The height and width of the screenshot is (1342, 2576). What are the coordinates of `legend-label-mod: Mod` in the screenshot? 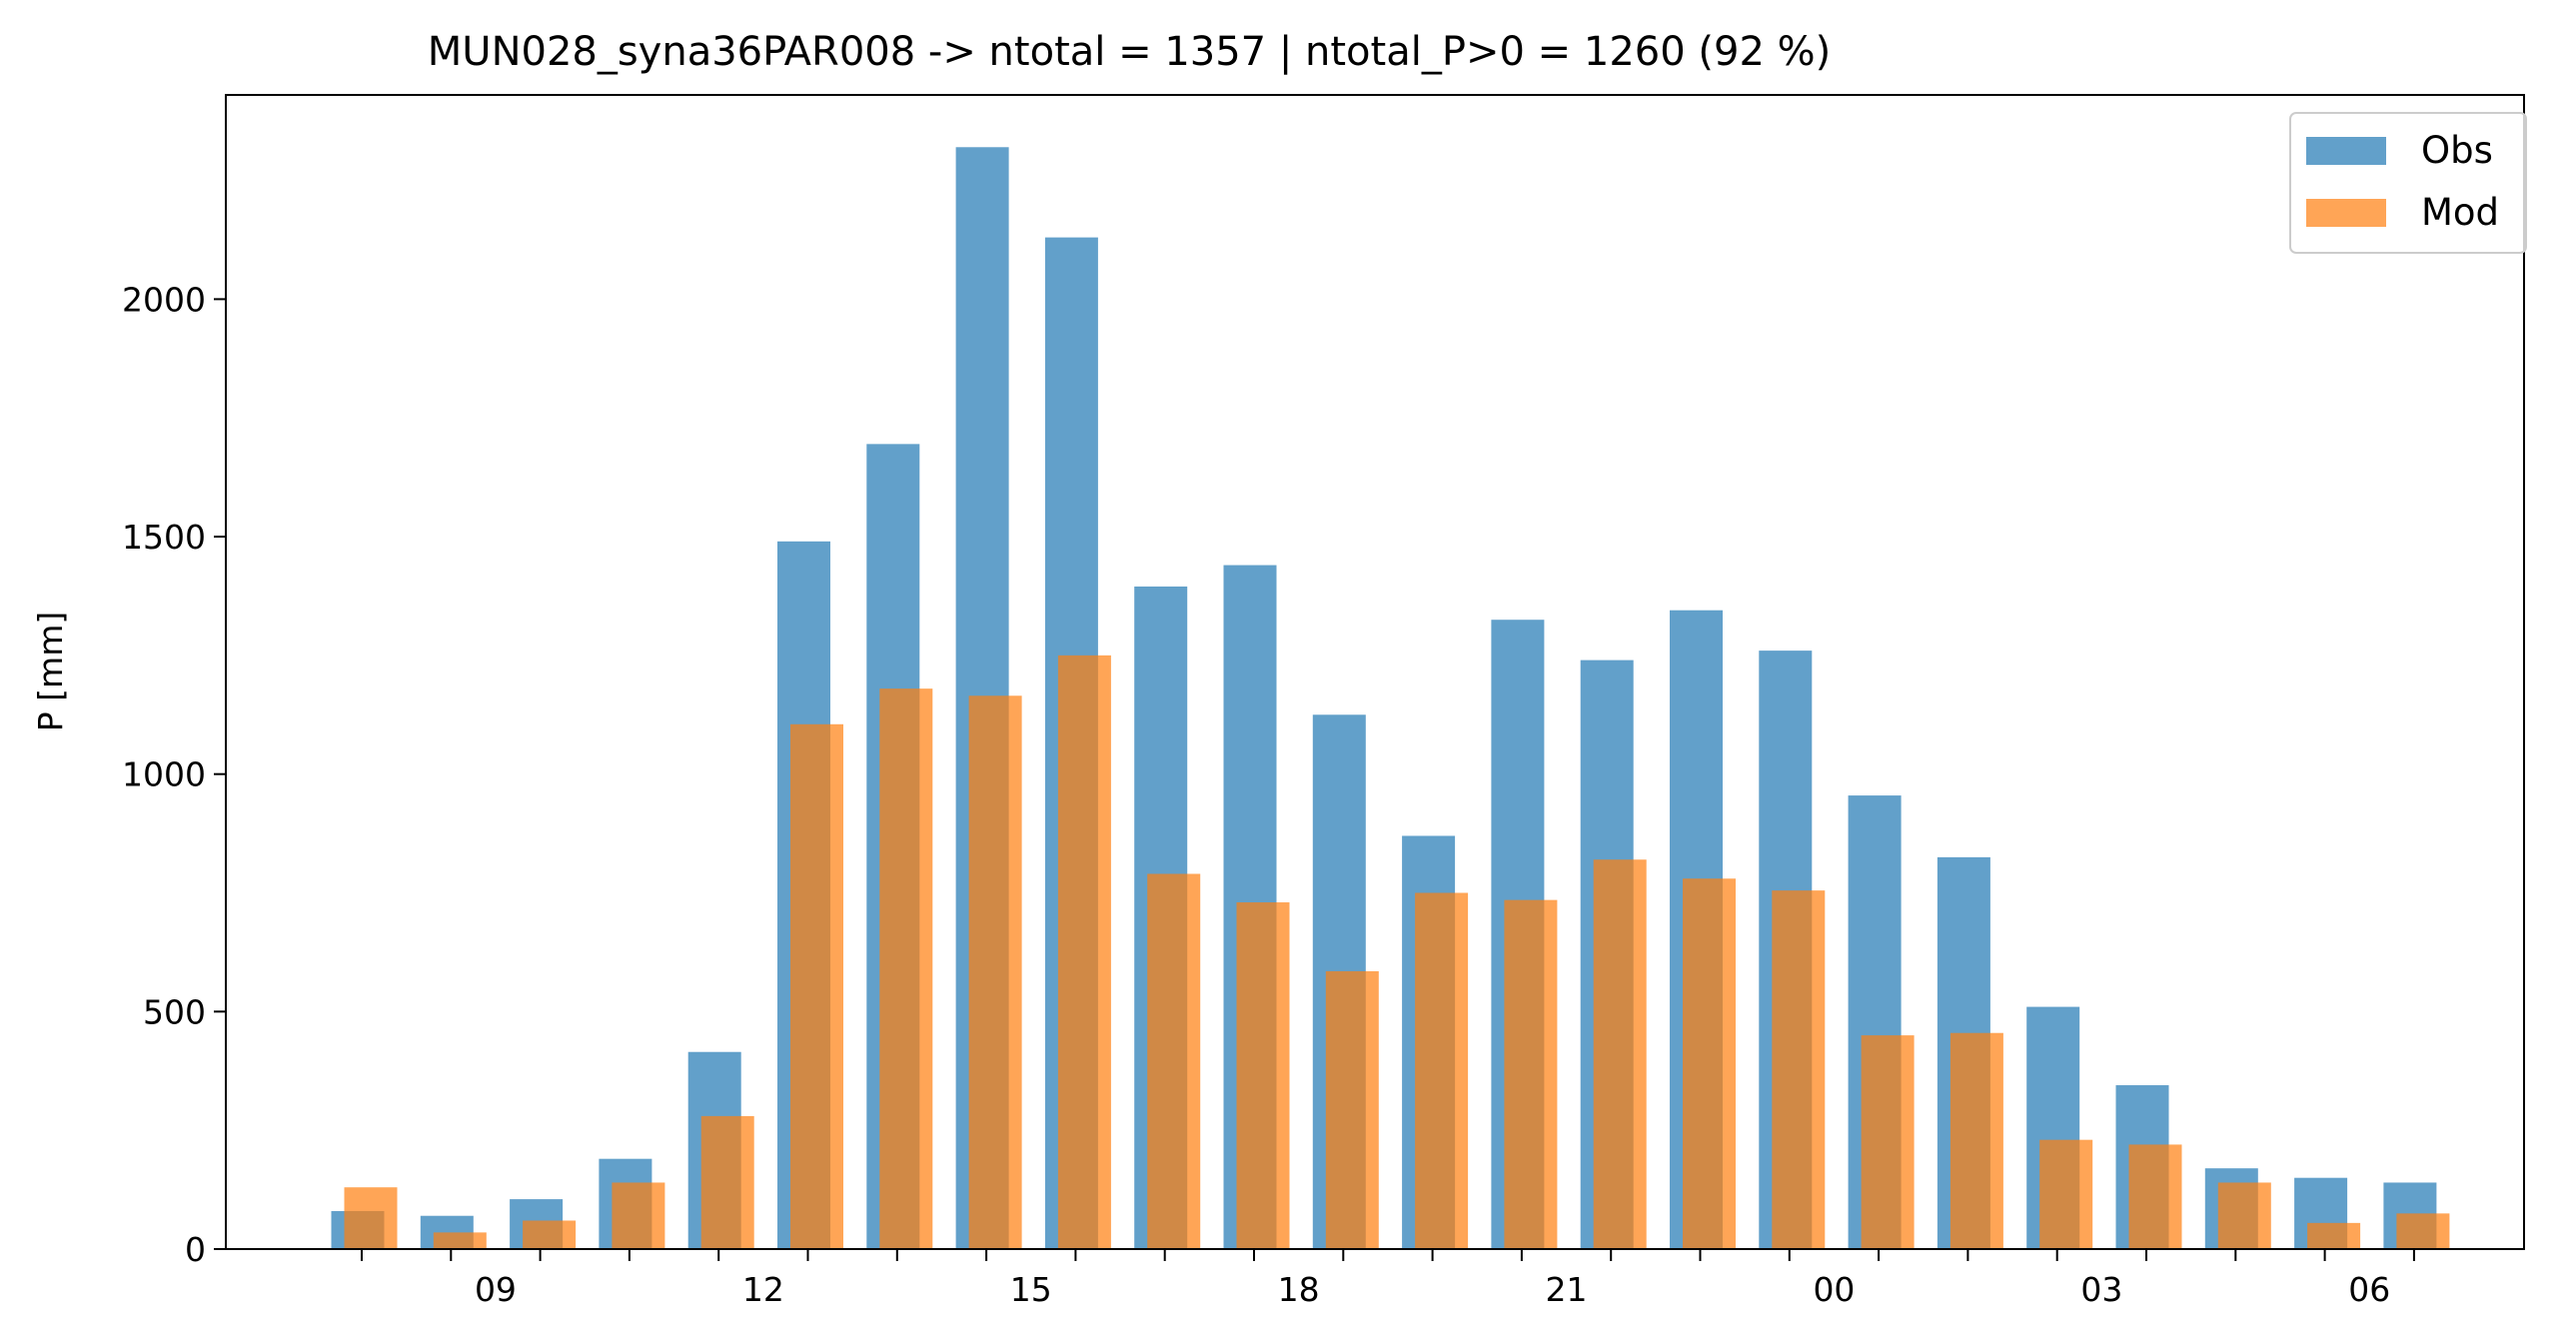 It's located at (2460, 212).